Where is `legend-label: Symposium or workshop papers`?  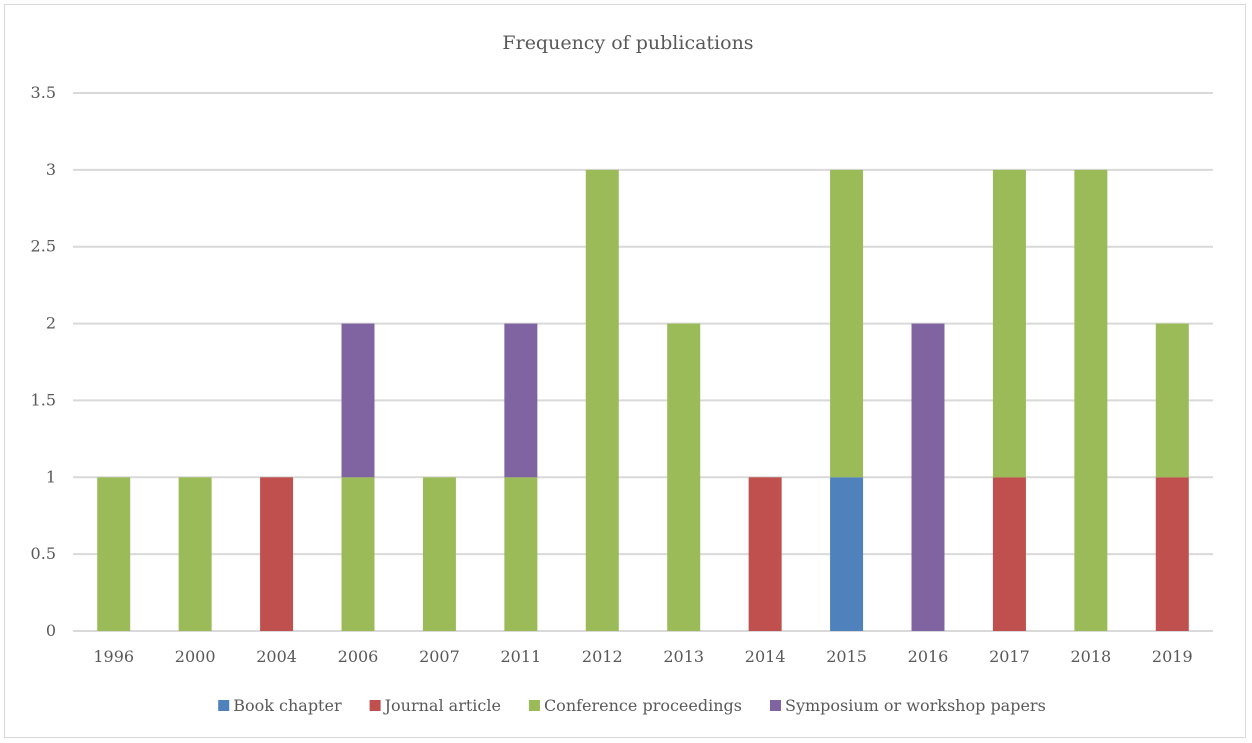
legend-label: Symposium or workshop papers is located at coordinates (915, 705).